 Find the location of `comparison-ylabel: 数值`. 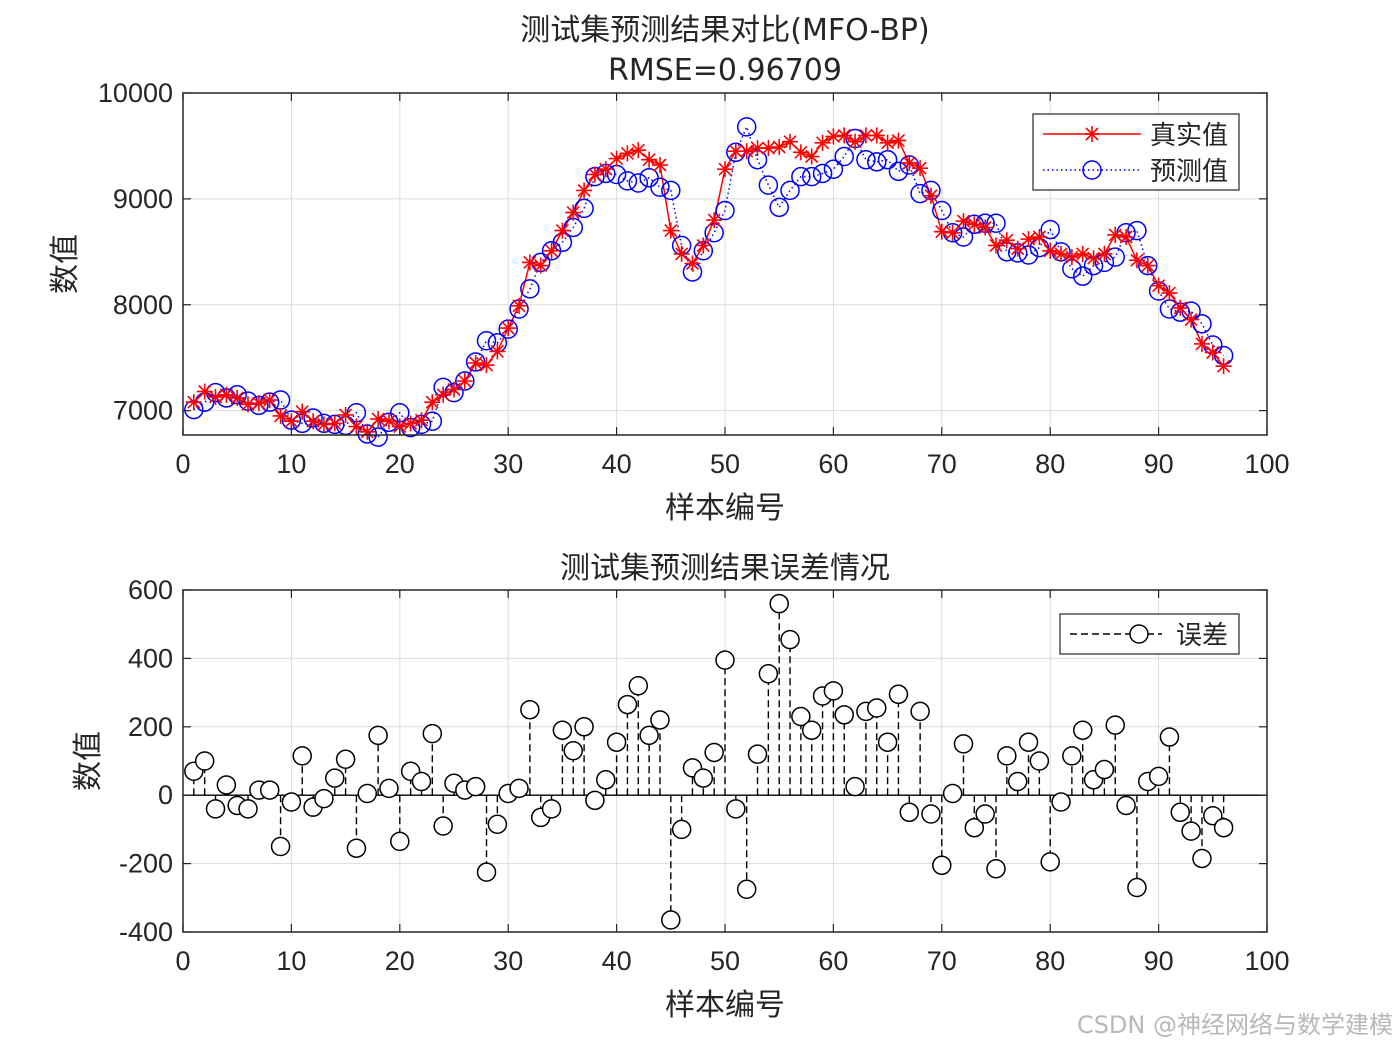

comparison-ylabel: 数值 is located at coordinates (65, 264).